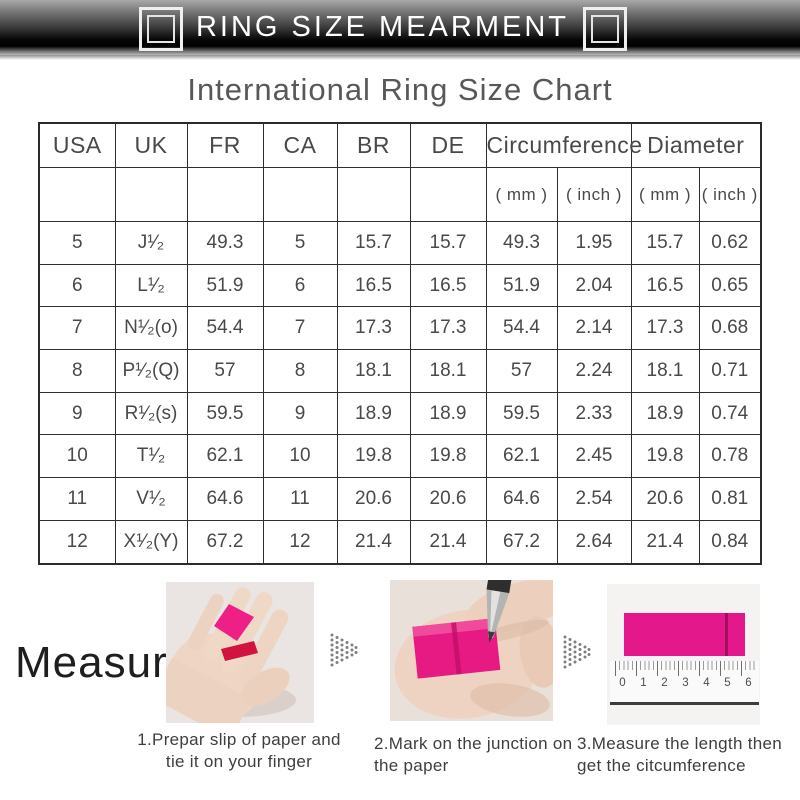  What do you see at coordinates (77, 145) in the screenshot?
I see `header-usa: USA` at bounding box center [77, 145].